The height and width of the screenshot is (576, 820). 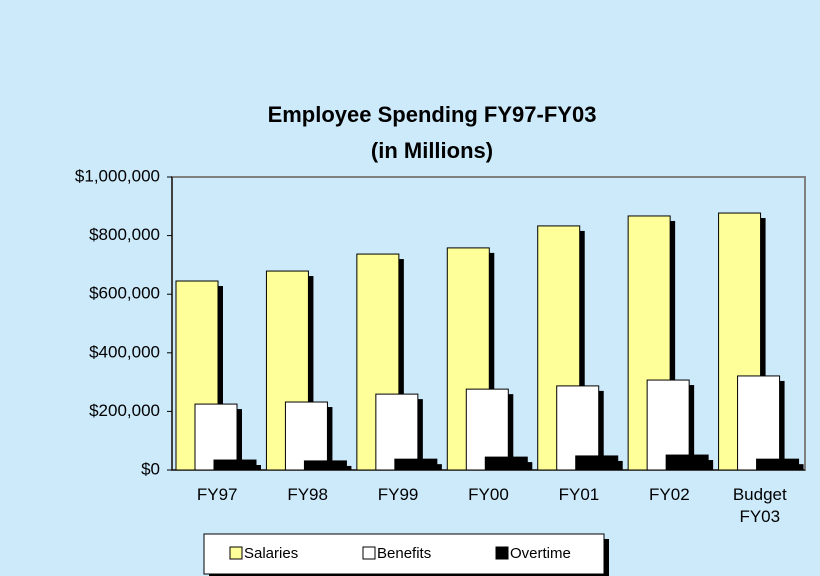 What do you see at coordinates (271, 553) in the screenshot?
I see `legend-label: Salaries` at bounding box center [271, 553].